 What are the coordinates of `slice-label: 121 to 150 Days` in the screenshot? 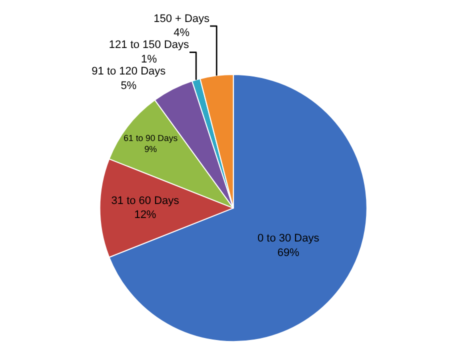 It's located at (149, 45).